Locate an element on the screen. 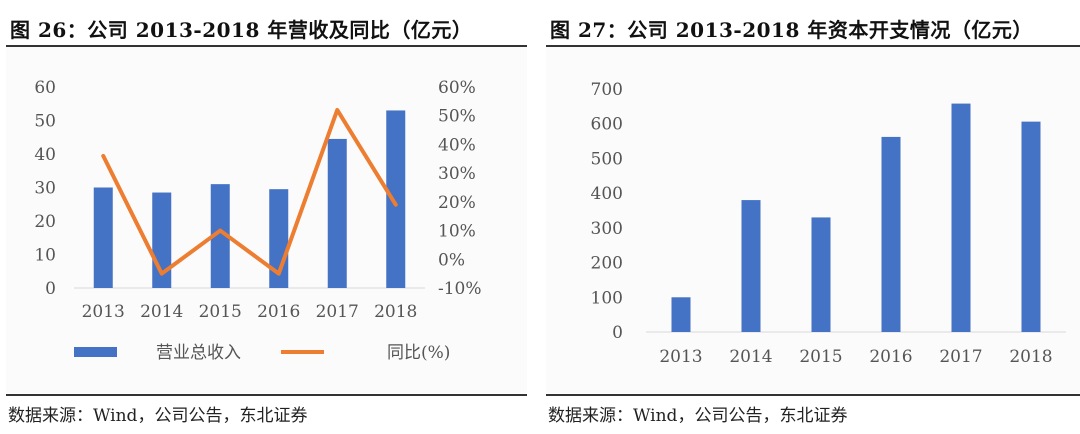  y-axis-tick-label: 700 is located at coordinates (607, 90).